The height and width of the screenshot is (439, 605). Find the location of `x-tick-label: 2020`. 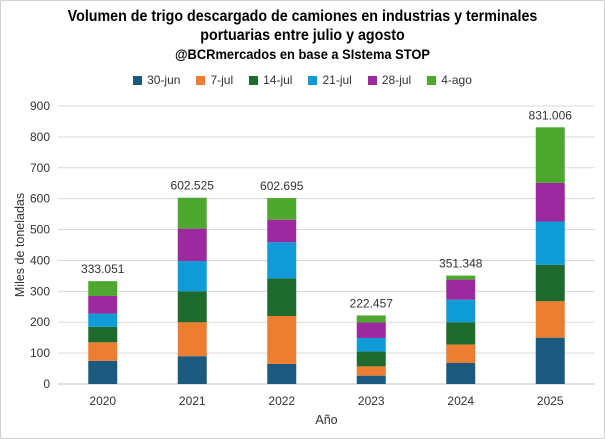

x-tick-label: 2020 is located at coordinates (102, 401).